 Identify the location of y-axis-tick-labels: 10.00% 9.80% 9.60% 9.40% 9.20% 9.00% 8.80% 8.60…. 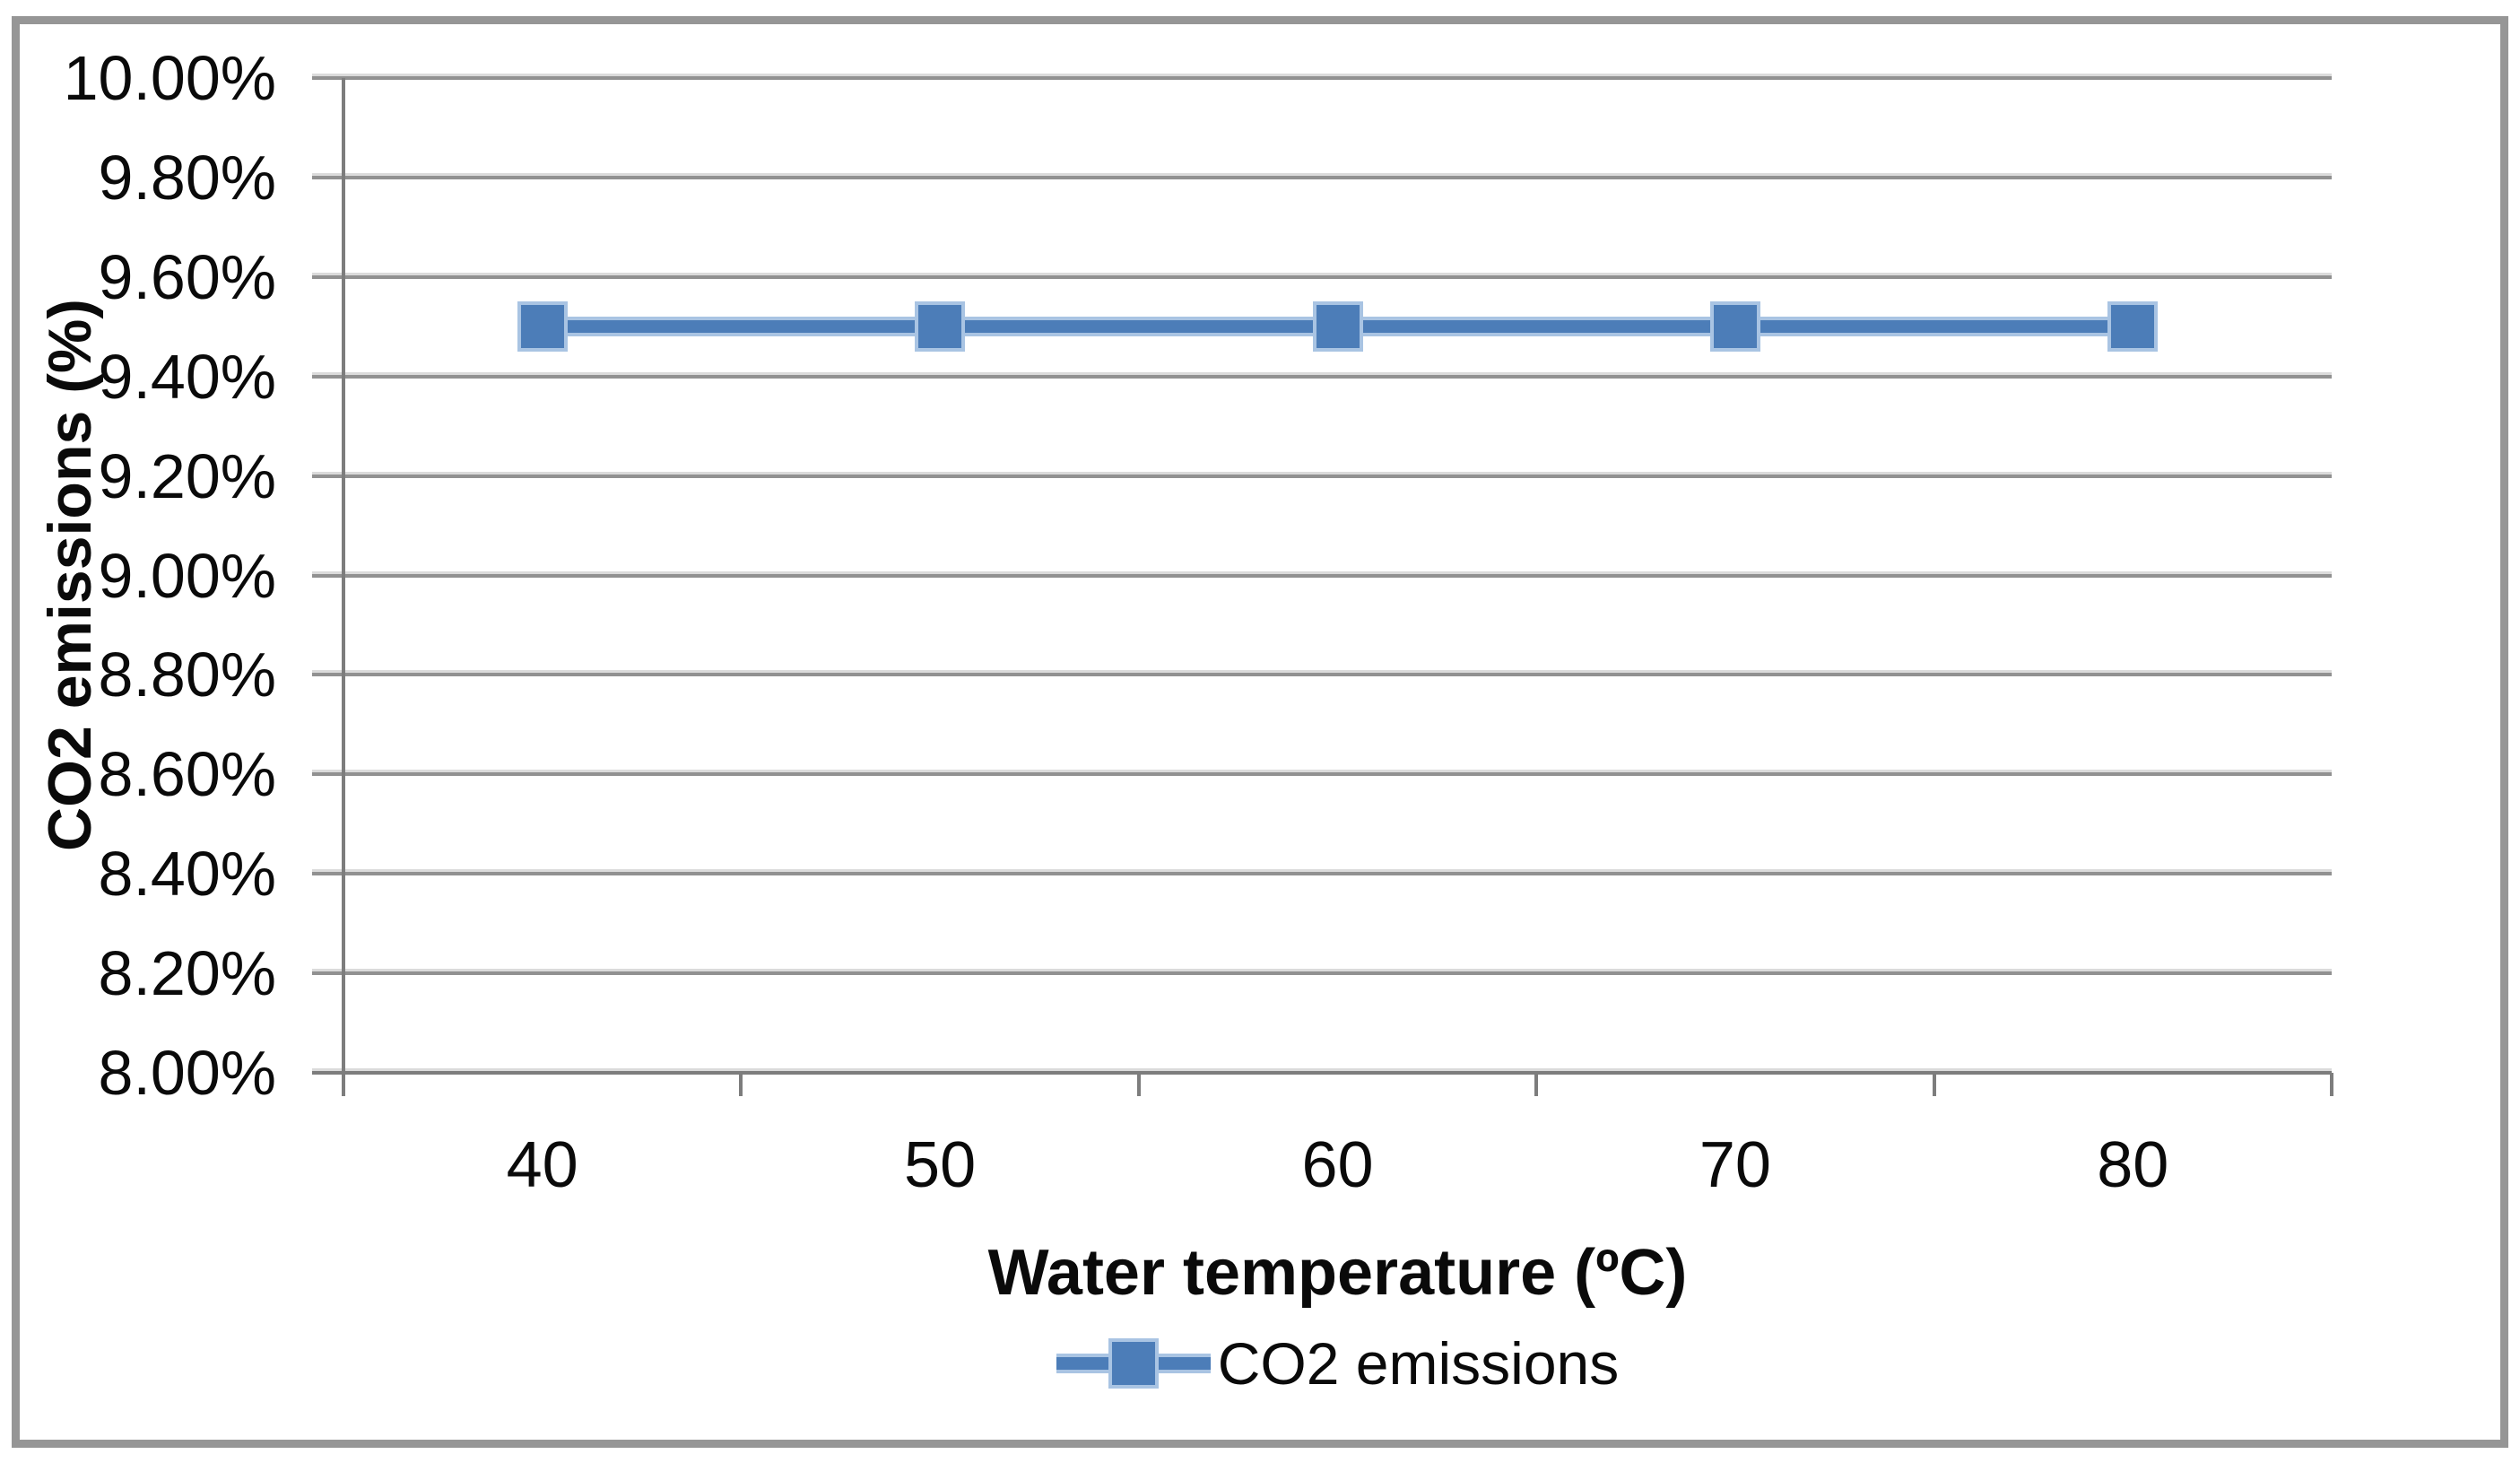
(138, 583).